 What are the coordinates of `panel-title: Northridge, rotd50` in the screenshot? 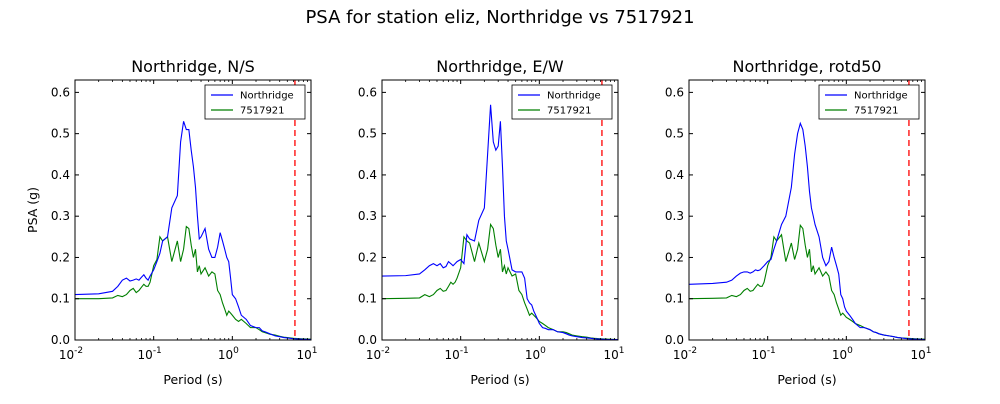 It's located at (807, 66).